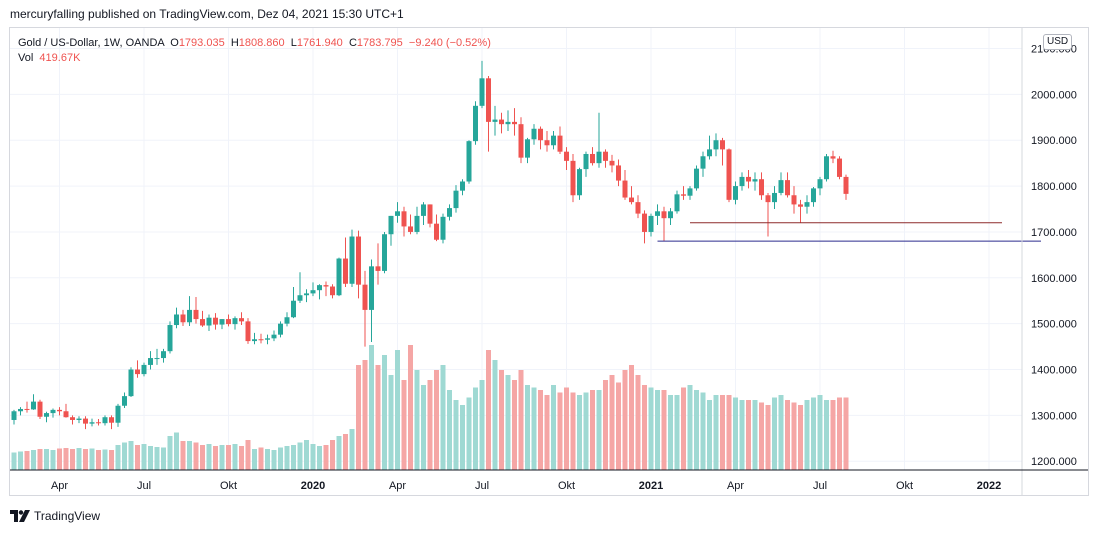  I want to click on time-tick-label: 2022, so click(989, 486).